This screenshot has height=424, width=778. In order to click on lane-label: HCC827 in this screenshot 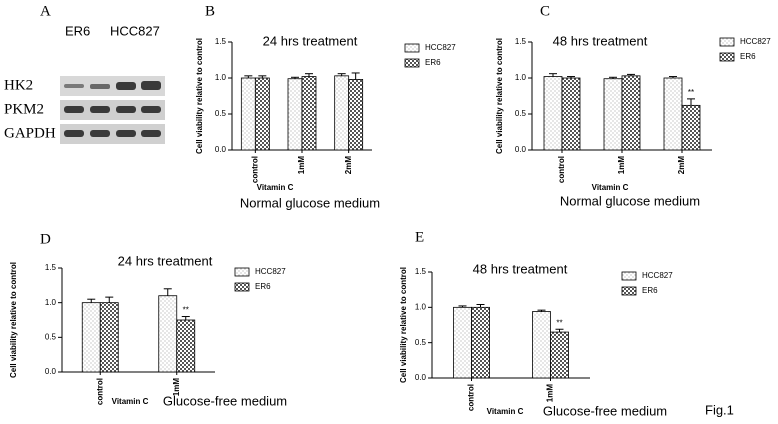, I will do `click(135, 30)`.